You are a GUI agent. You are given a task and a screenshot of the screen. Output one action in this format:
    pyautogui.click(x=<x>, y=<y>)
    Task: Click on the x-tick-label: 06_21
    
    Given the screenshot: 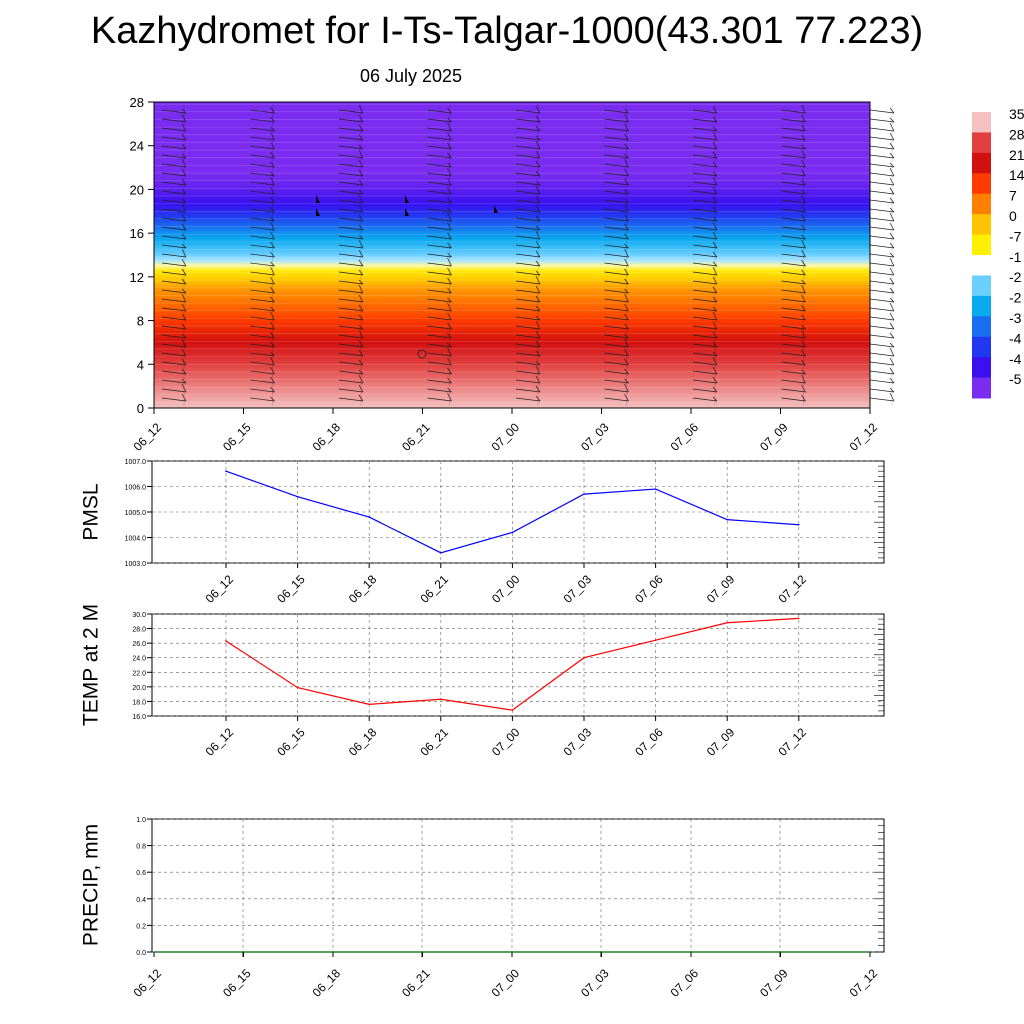 What is the action you would take?
    pyautogui.click(x=416, y=437)
    